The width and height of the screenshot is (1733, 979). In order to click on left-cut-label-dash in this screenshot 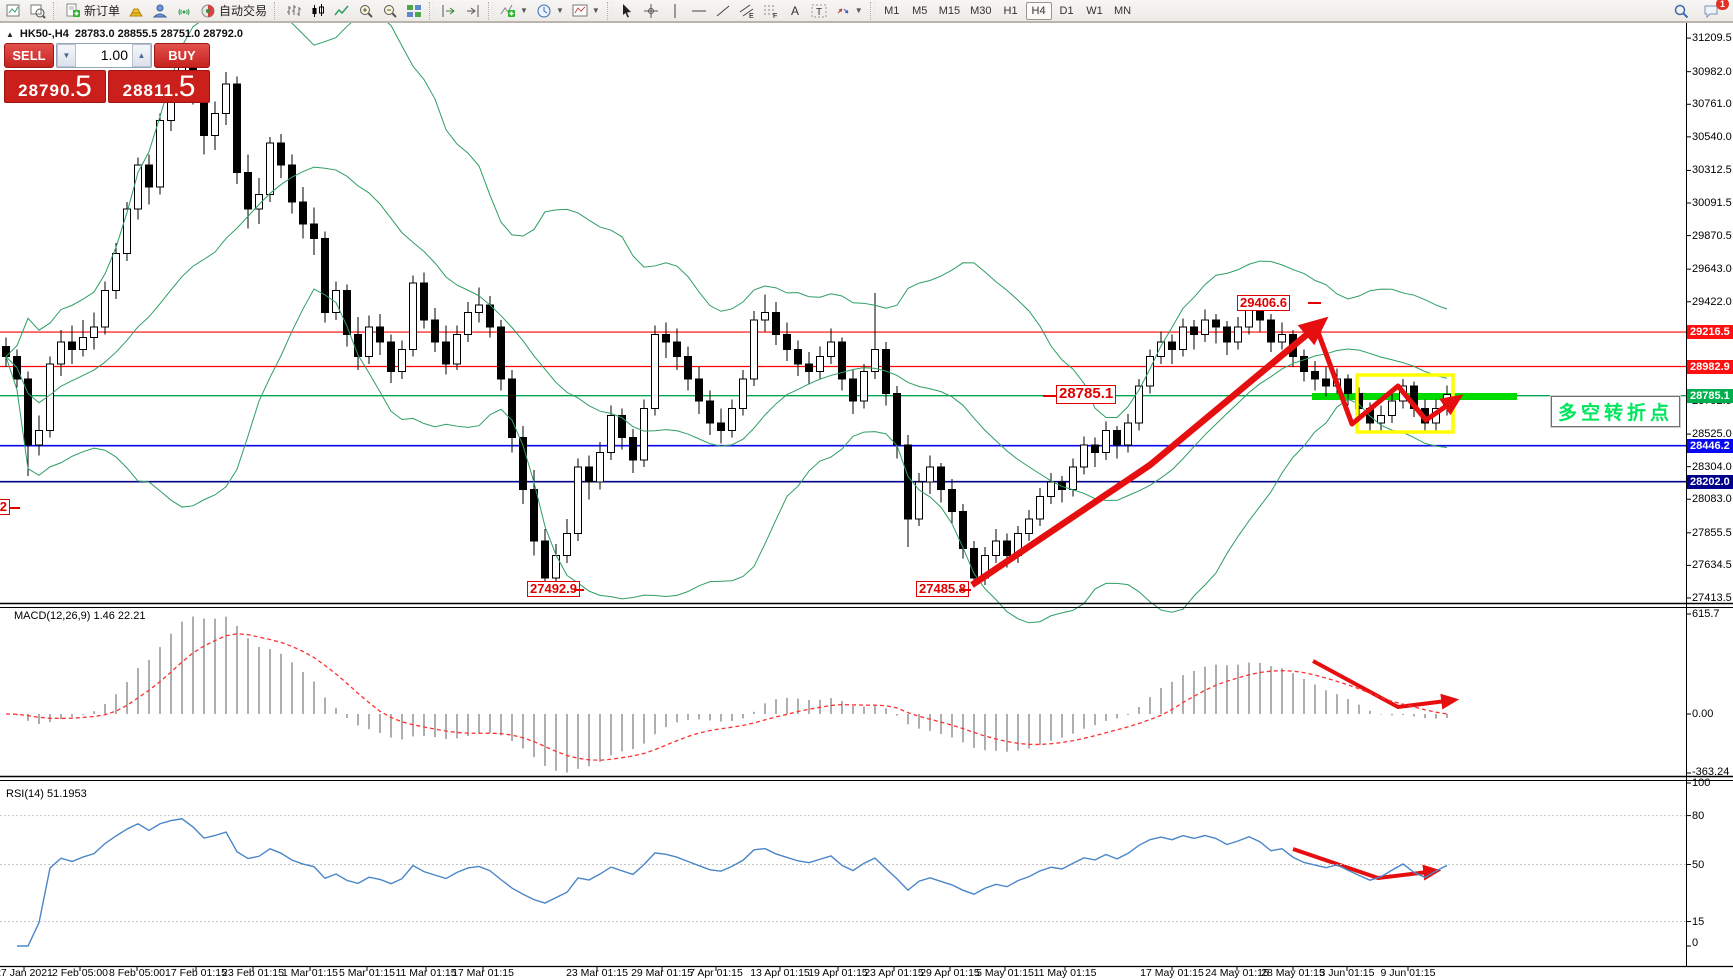, I will do `click(15, 508)`.